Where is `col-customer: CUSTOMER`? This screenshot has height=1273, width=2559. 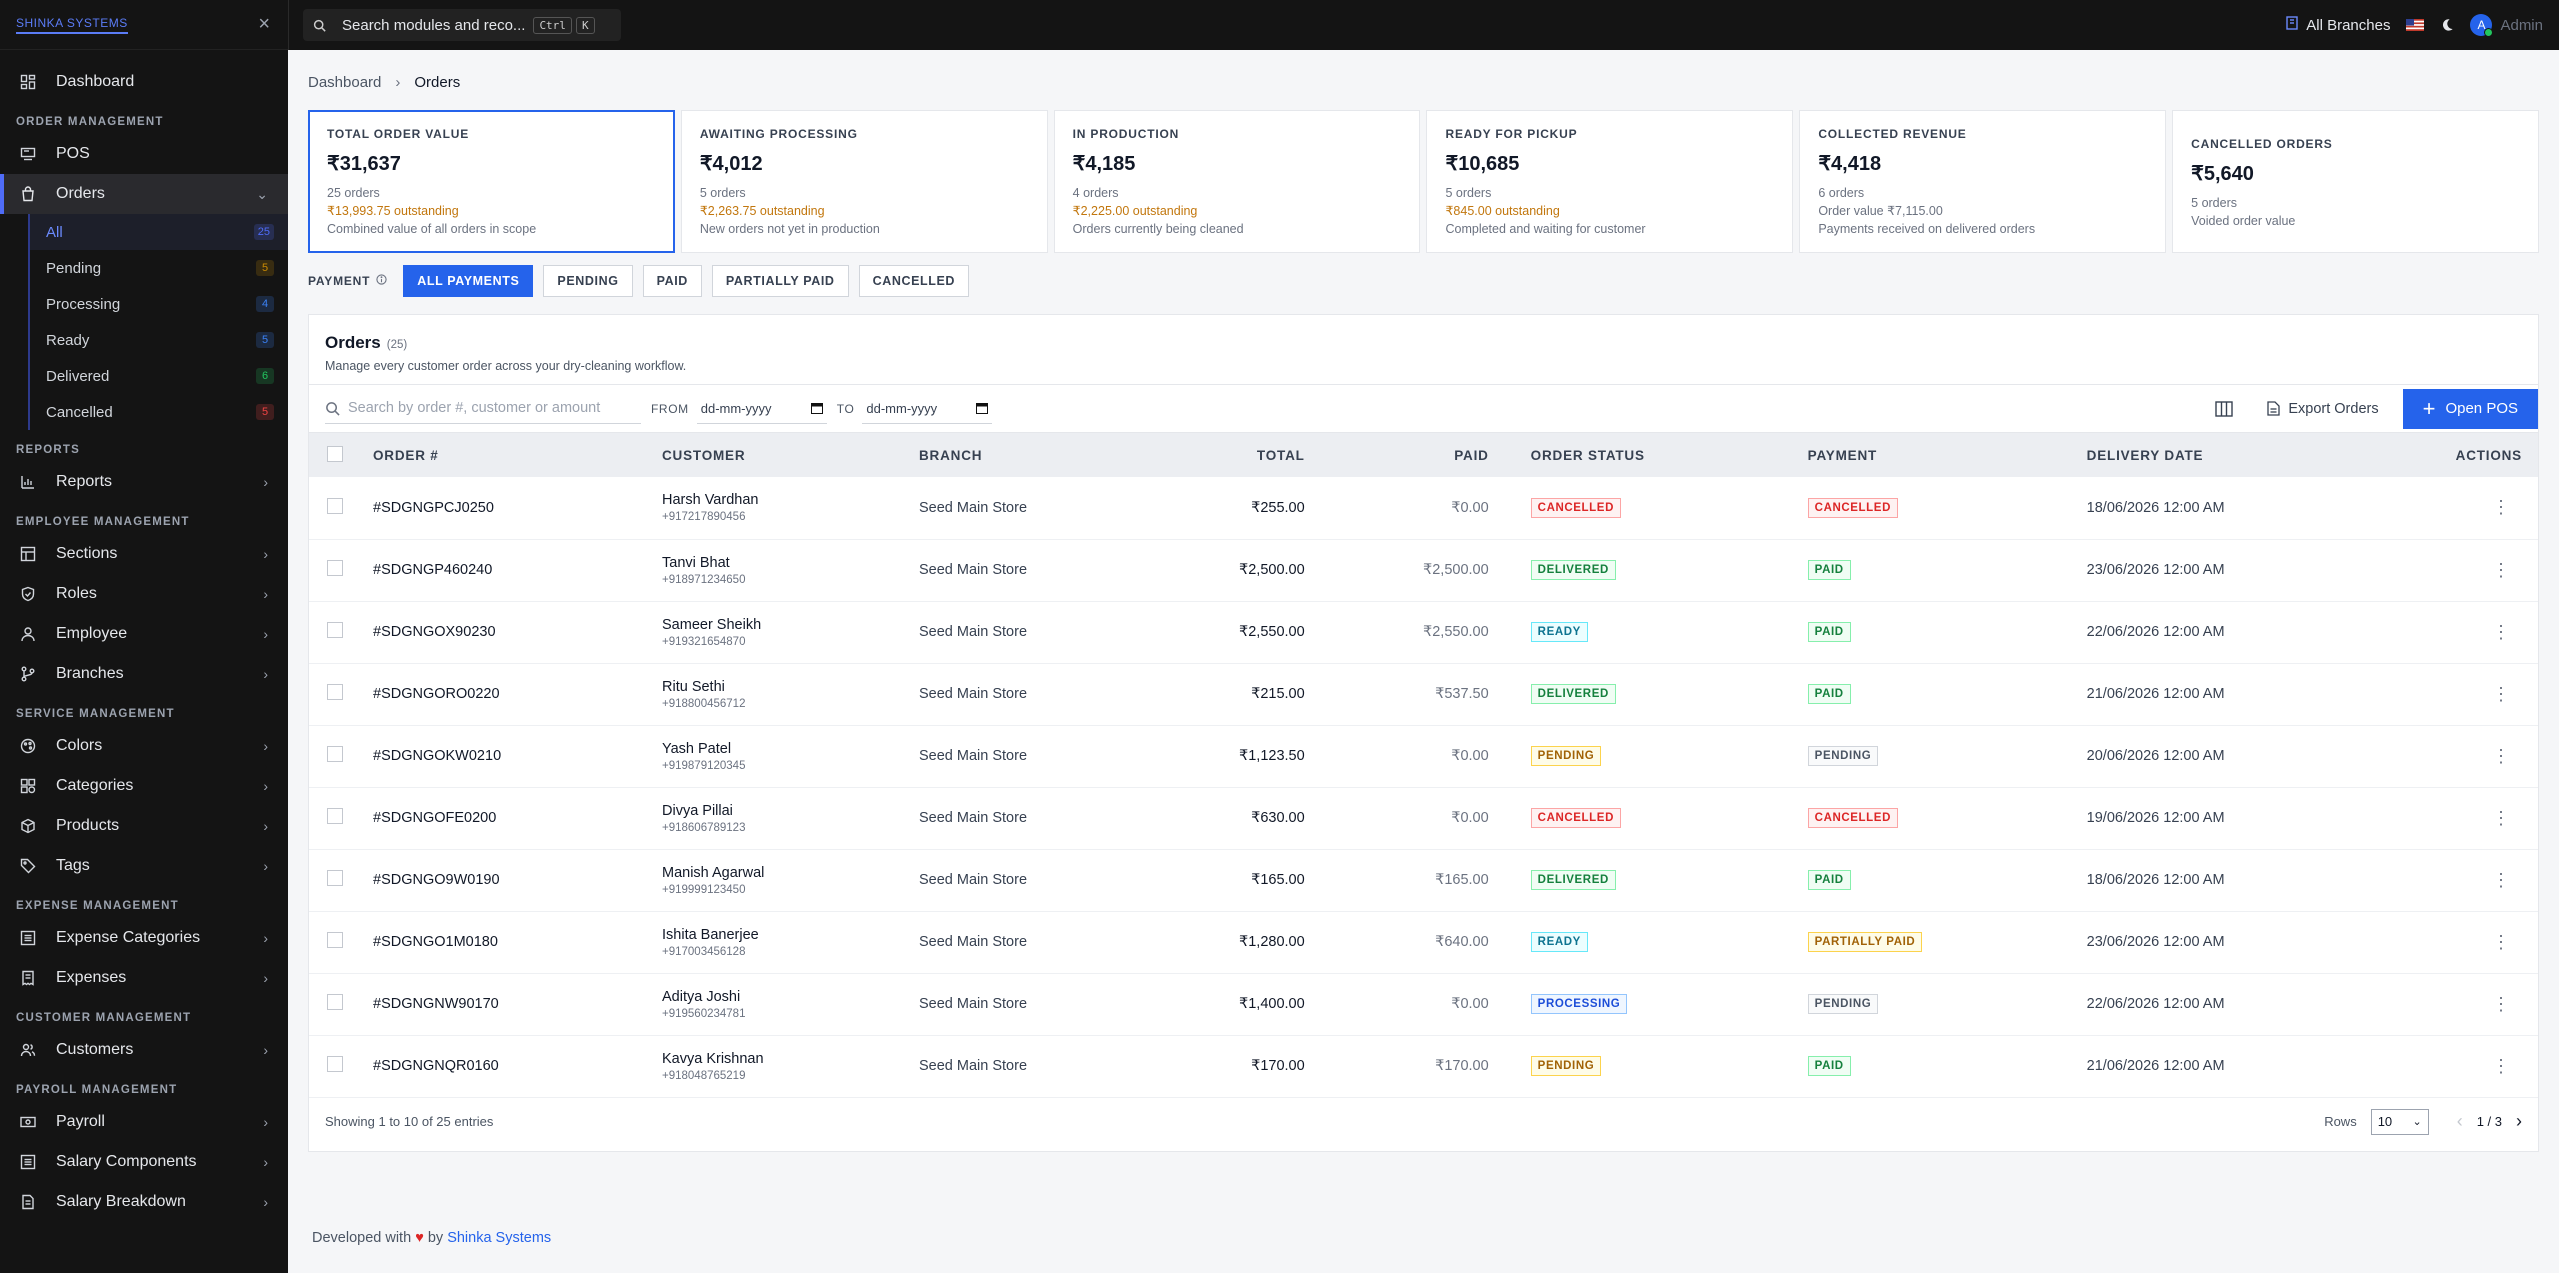 col-customer: CUSTOMER is located at coordinates (704, 455).